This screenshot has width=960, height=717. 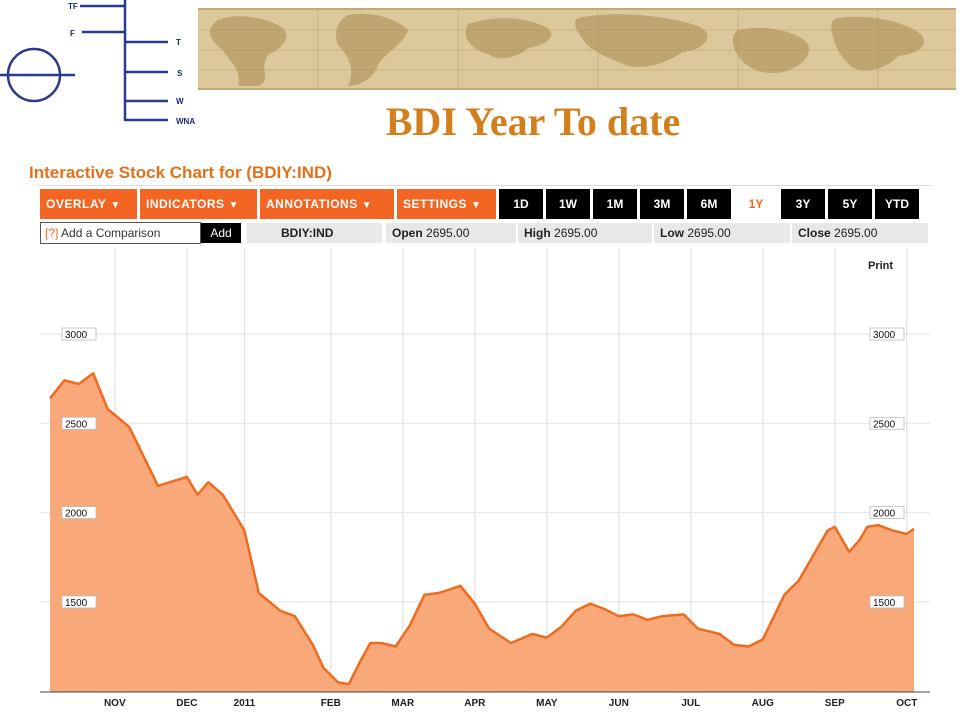 What do you see at coordinates (756, 204) in the screenshot?
I see `range-button-1y: 1Y` at bounding box center [756, 204].